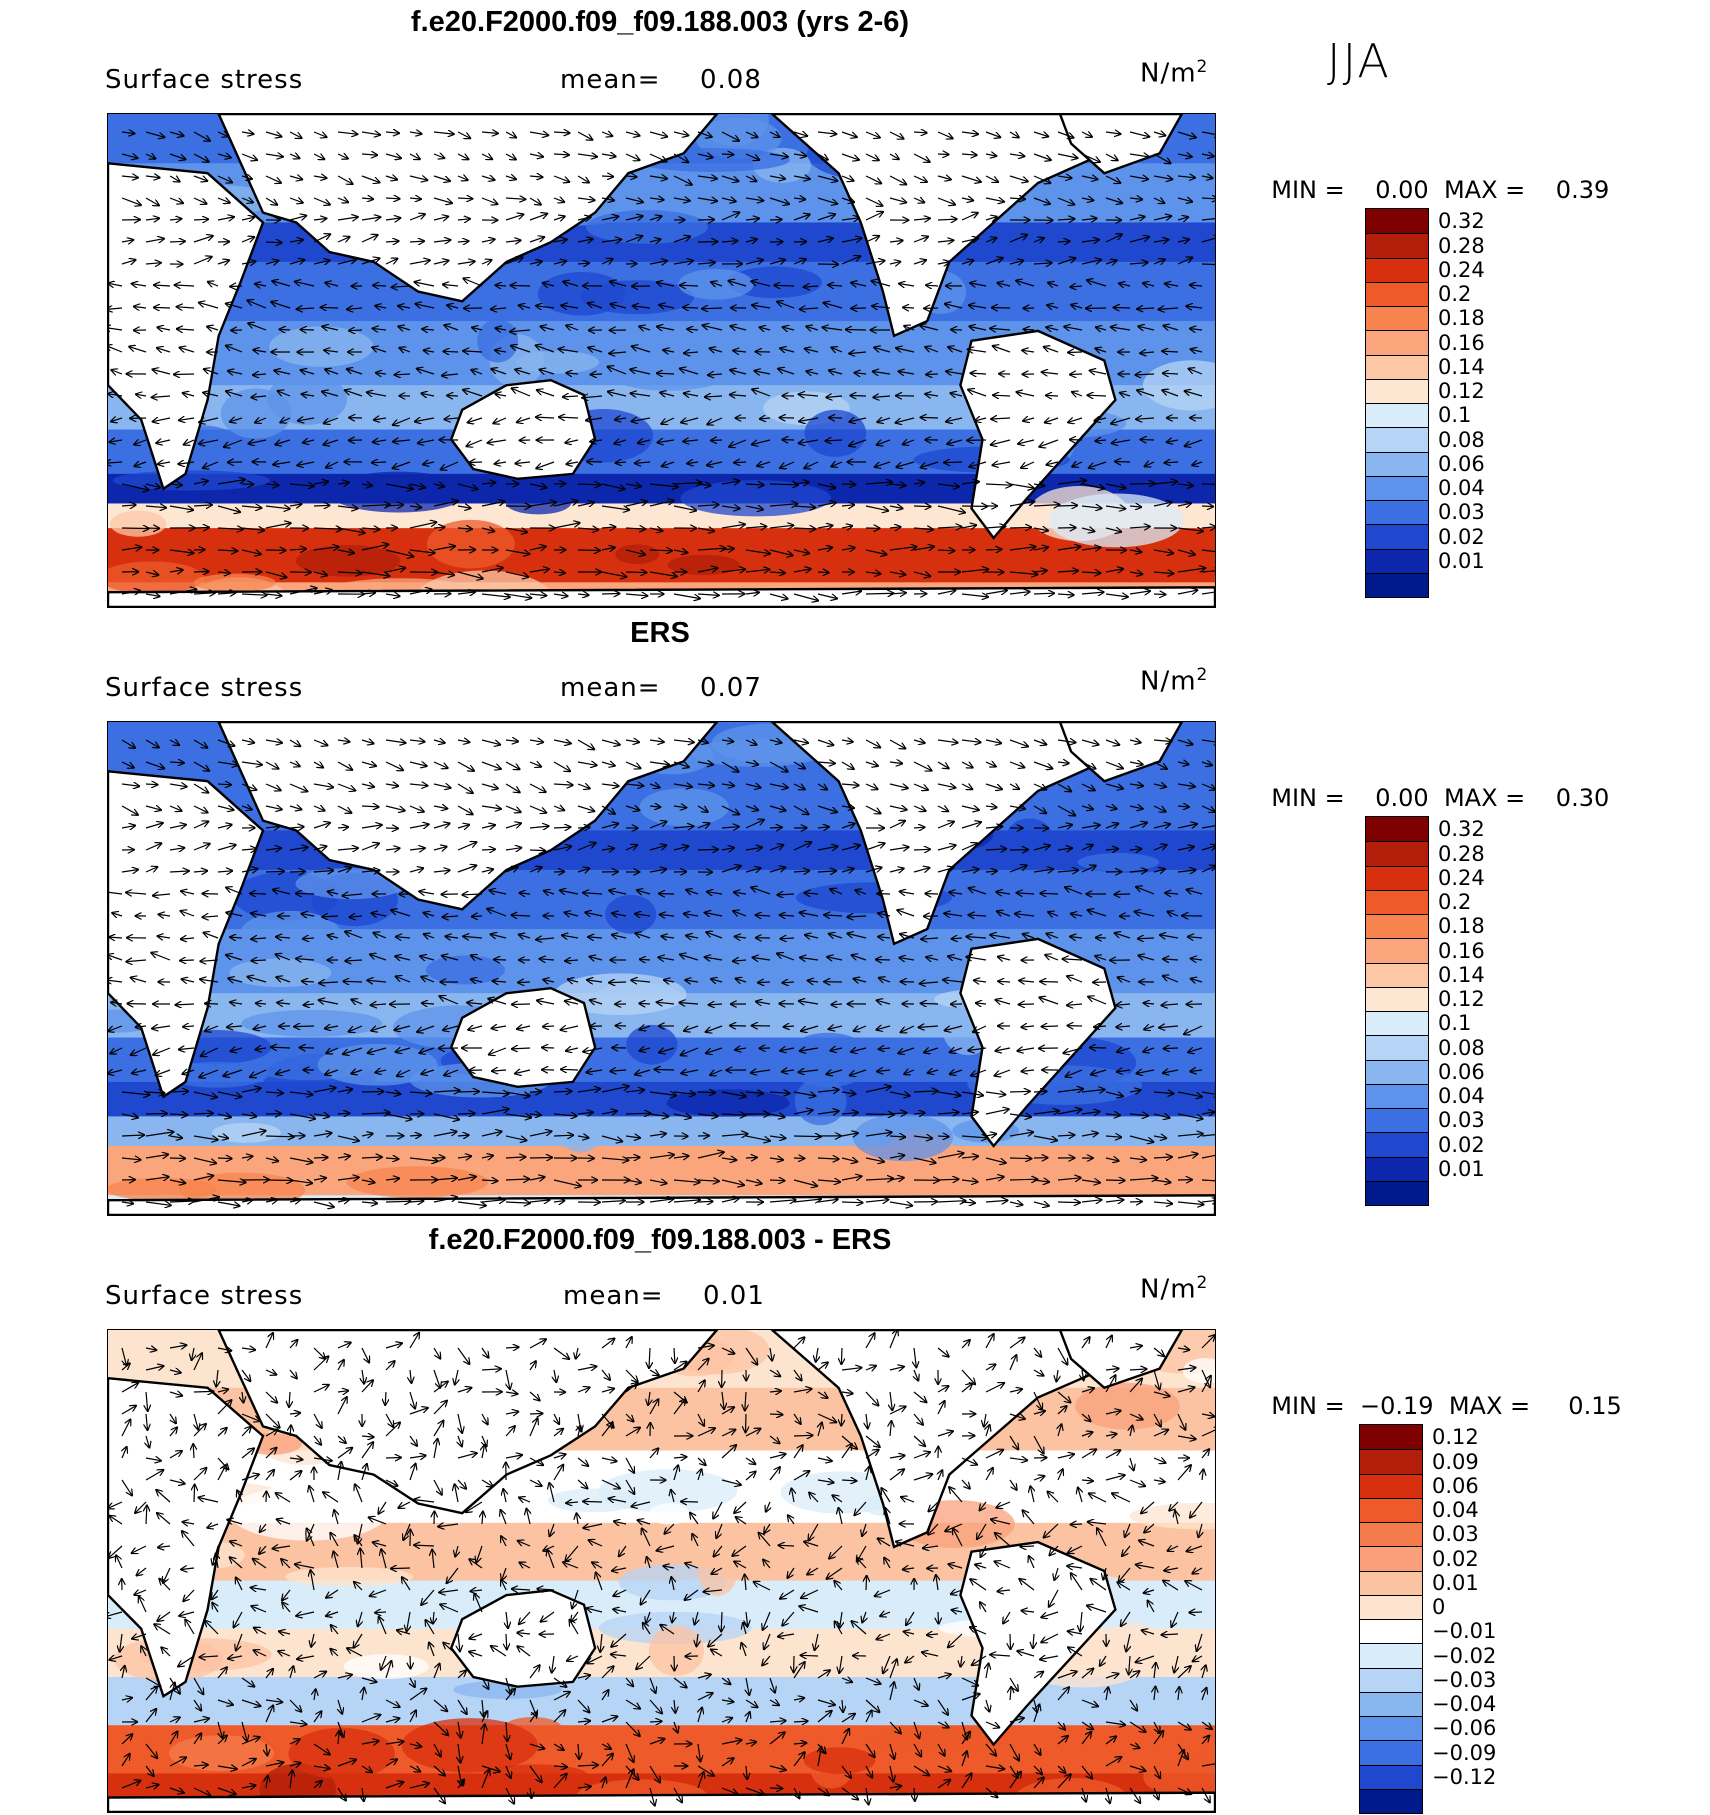 This screenshot has width=1710, height=1815. Describe the element at coordinates (1174, 73) in the screenshot. I see `panel-units-model: N/m2` at that location.